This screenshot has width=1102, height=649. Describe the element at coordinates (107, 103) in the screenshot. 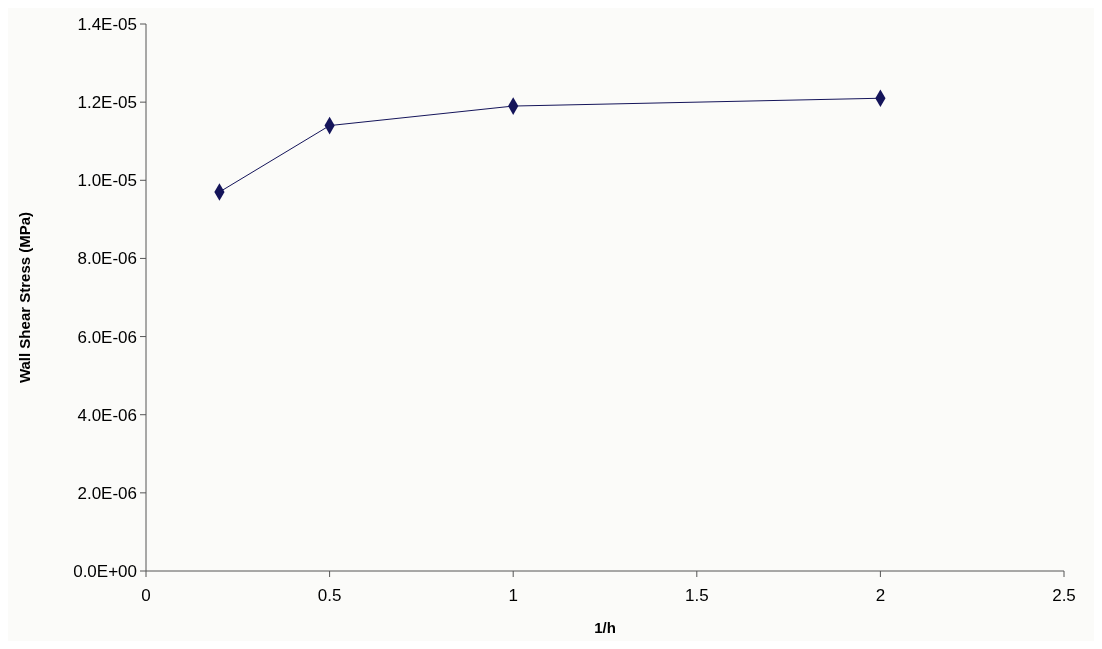

I see `y-tick-label: 1.2E-05` at that location.